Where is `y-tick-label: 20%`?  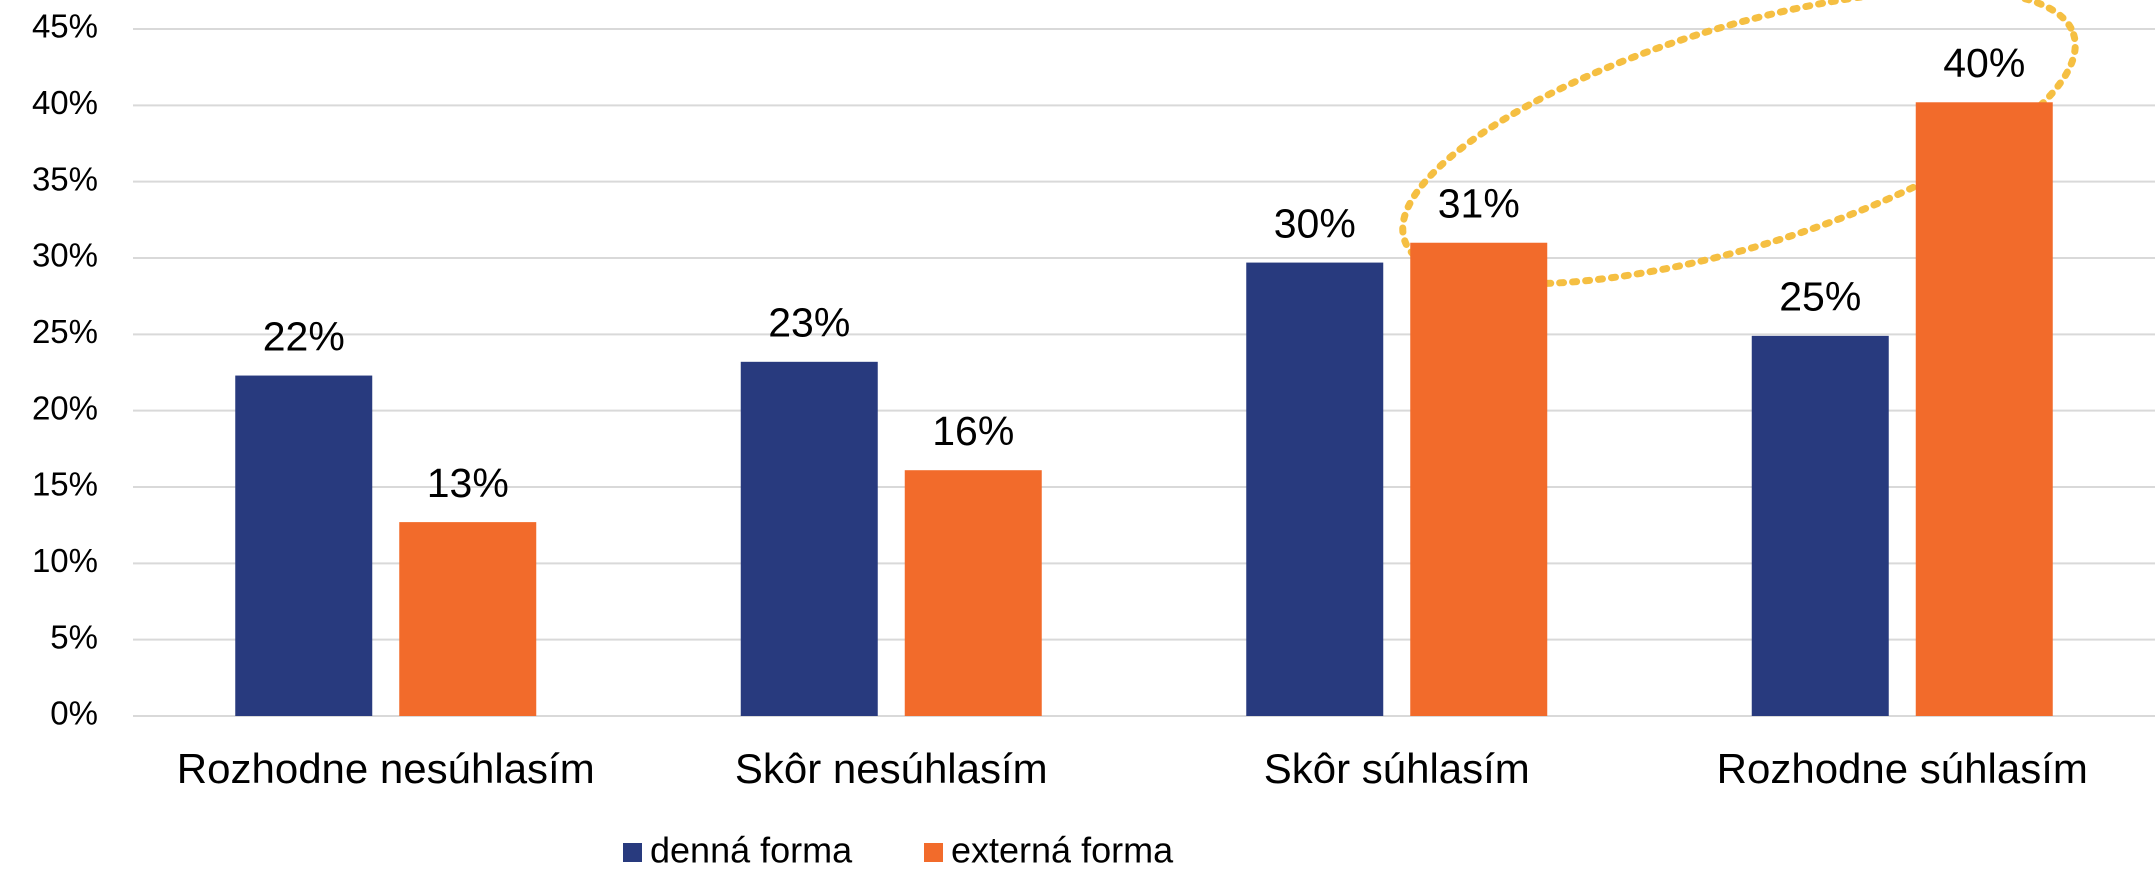
y-tick-label: 20% is located at coordinates (65, 407).